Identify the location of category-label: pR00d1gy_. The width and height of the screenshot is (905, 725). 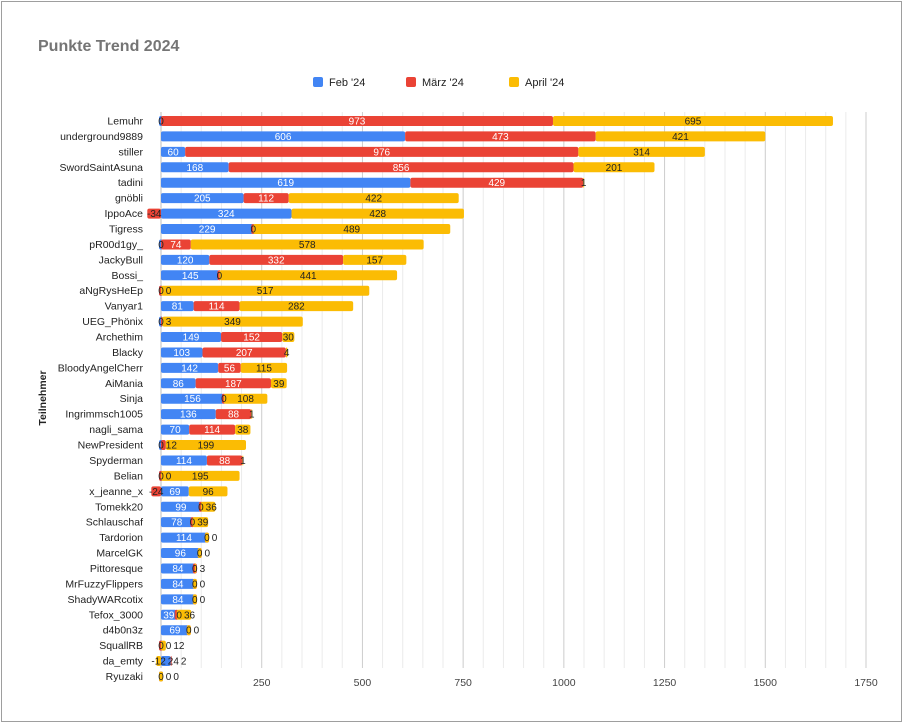
(116, 245).